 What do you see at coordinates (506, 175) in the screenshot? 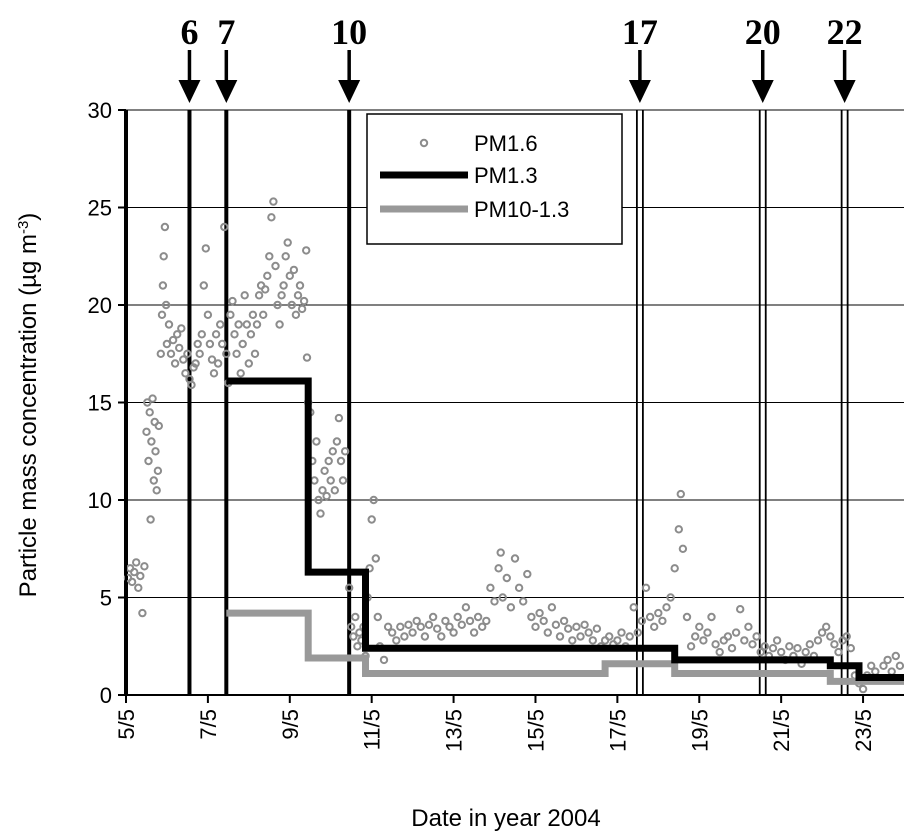
I see `legend-pm13-label: PM1.3` at bounding box center [506, 175].